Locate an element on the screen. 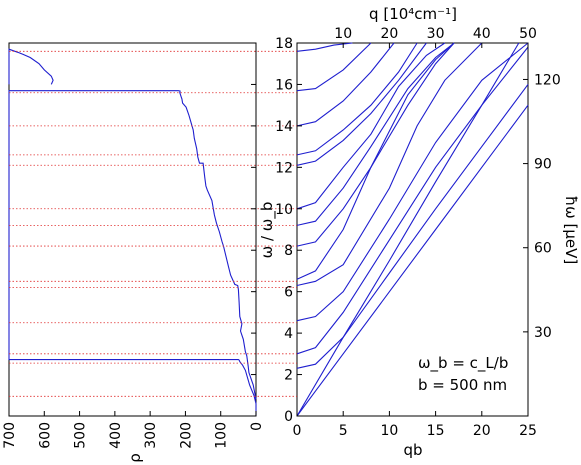 This screenshot has width=581, height=465. right-tick-label-2: 90 is located at coordinates (543, 165).